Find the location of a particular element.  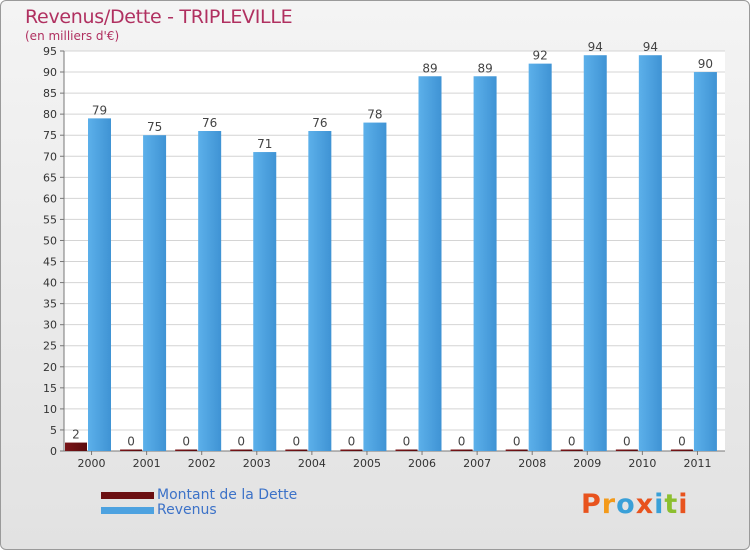

x-tick-label-2002: 2002 is located at coordinates (202, 463).